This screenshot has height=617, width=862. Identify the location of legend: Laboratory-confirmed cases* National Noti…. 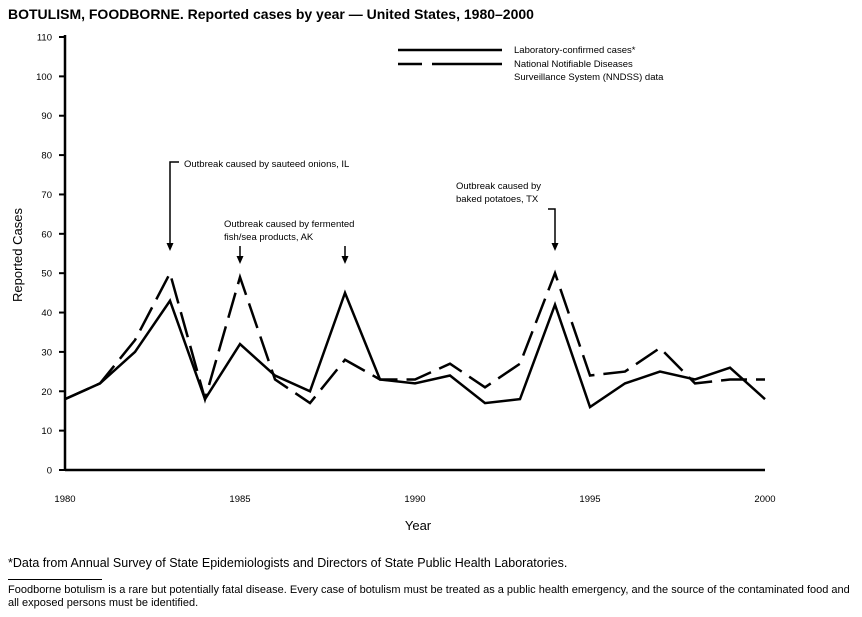
(531, 64).